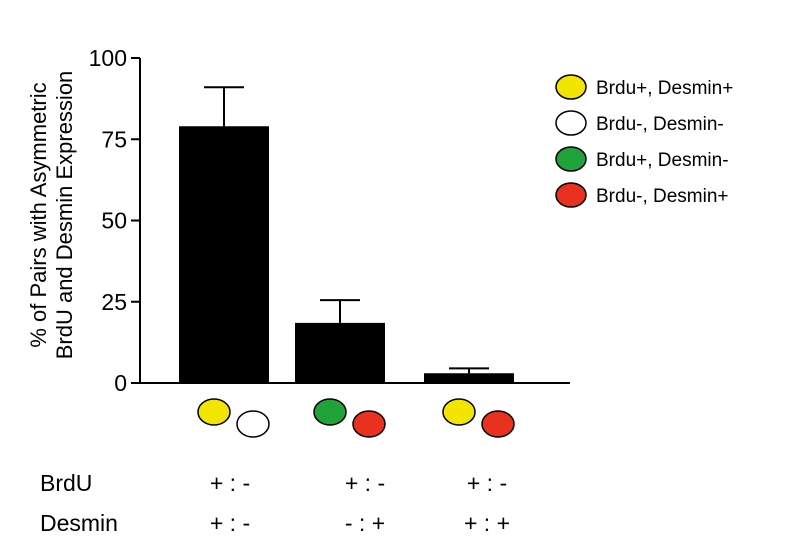  What do you see at coordinates (120, 383) in the screenshot?
I see `y-tick-label: 0` at bounding box center [120, 383].